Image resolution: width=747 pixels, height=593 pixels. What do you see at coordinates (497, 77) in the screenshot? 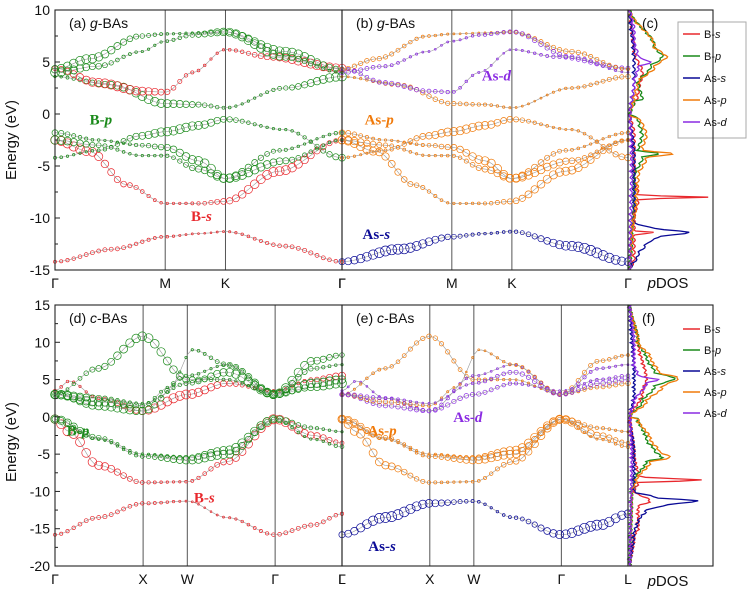
I see `orbital-label-as-d: As-d` at bounding box center [497, 77].